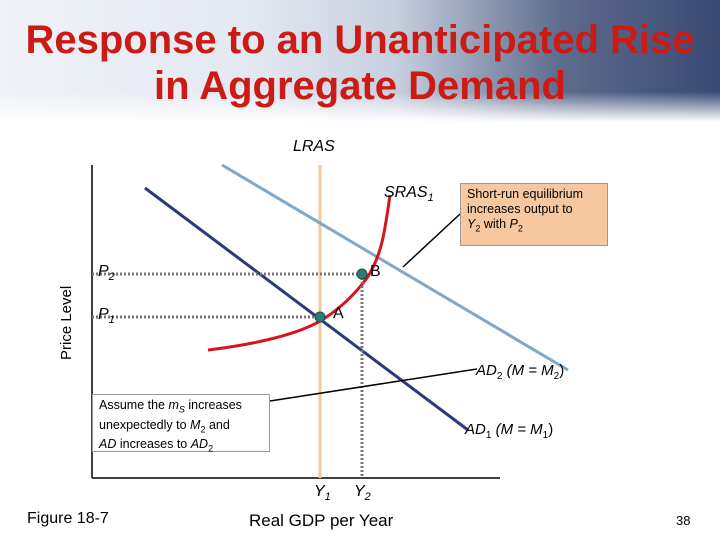  Describe the element at coordinates (68, 518) in the screenshot. I see `figure-label: Figure 18-7` at that location.